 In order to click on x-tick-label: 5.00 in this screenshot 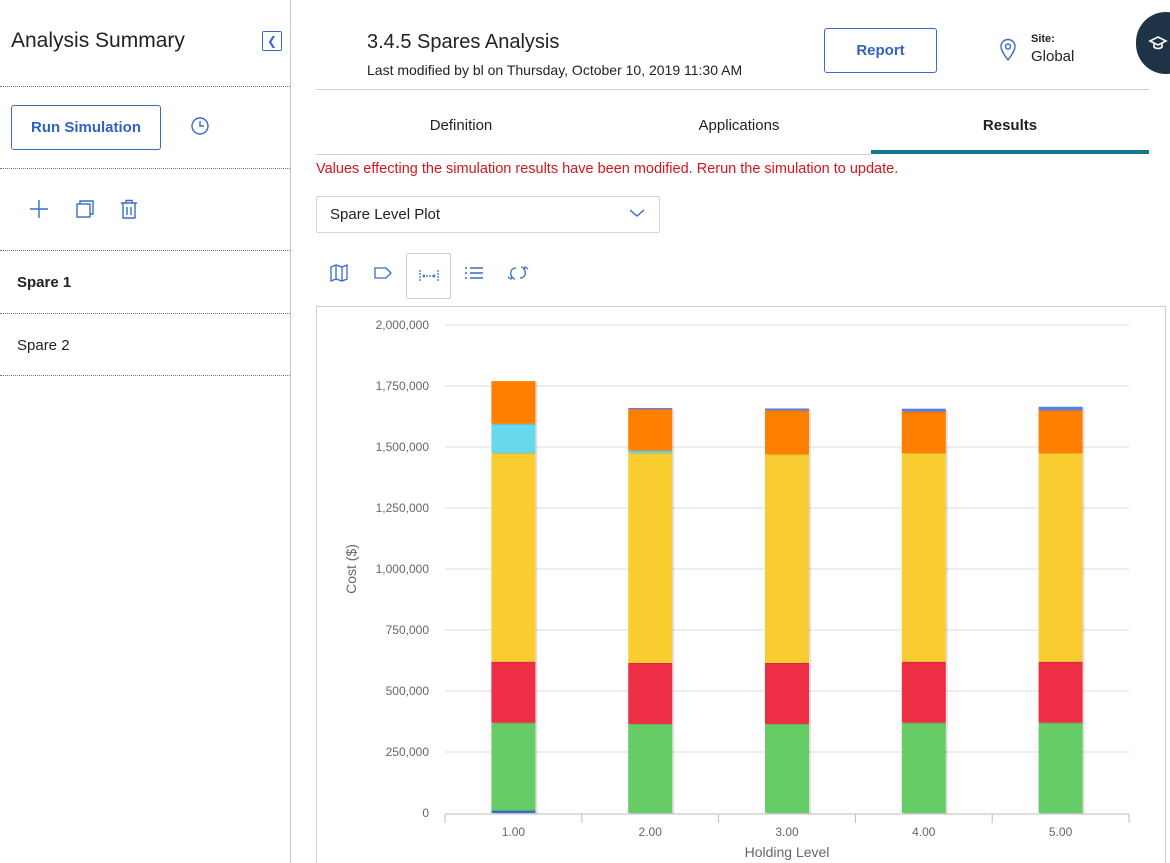, I will do `click(1061, 832)`.